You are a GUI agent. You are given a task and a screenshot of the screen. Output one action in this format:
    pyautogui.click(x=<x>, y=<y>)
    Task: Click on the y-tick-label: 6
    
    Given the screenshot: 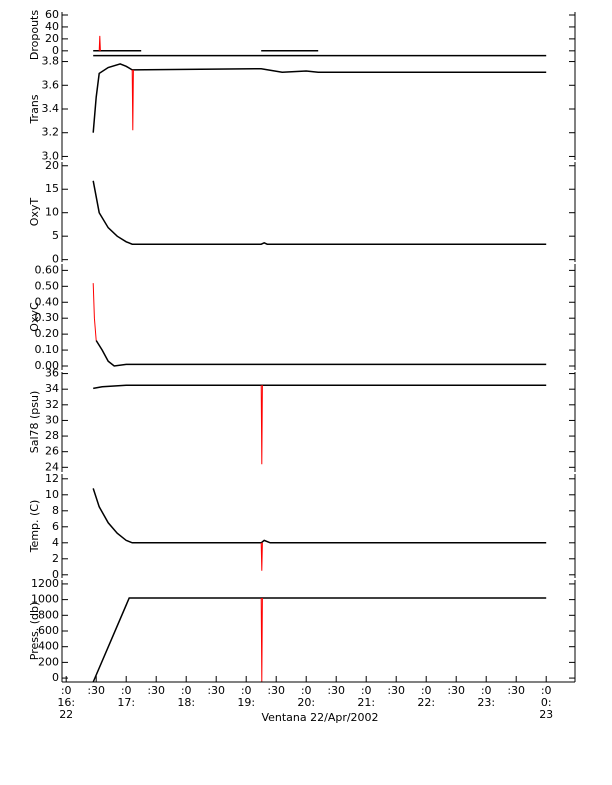 What is the action you would take?
    pyautogui.click(x=55, y=526)
    